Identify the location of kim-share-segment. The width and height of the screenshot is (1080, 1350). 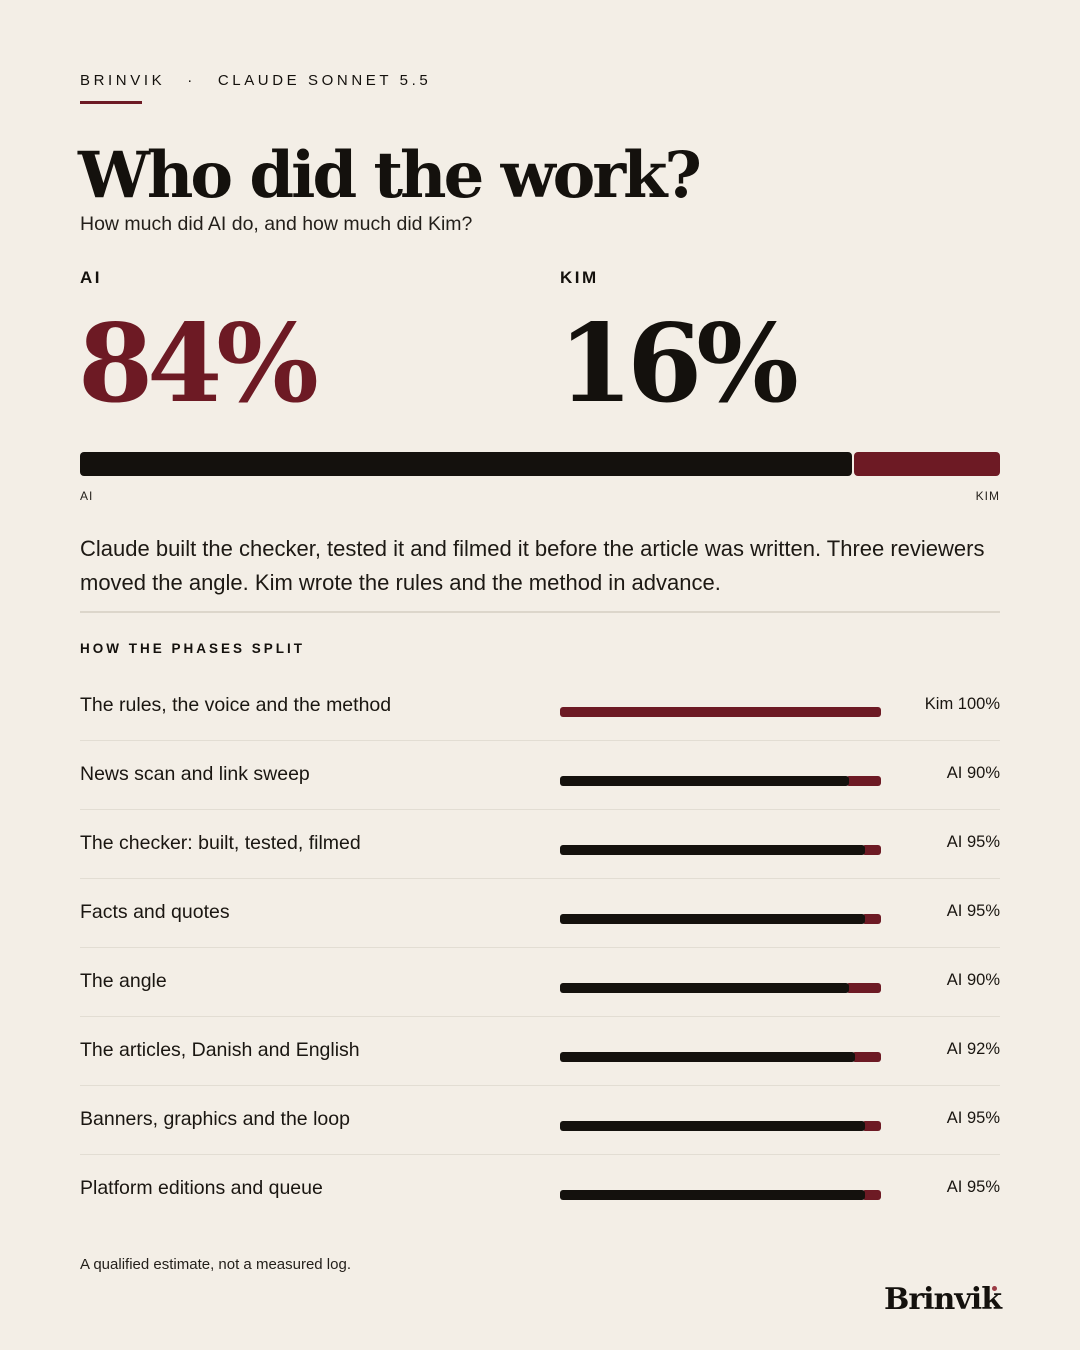
(926, 464).